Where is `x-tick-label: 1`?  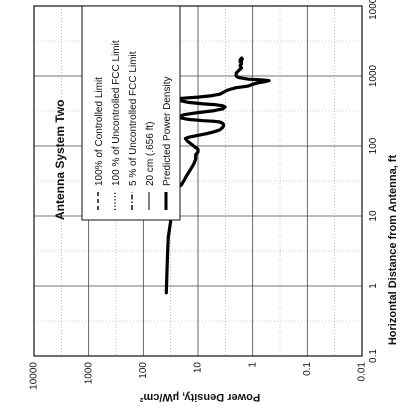 x-tick-label: 1 is located at coordinates (373, 286).